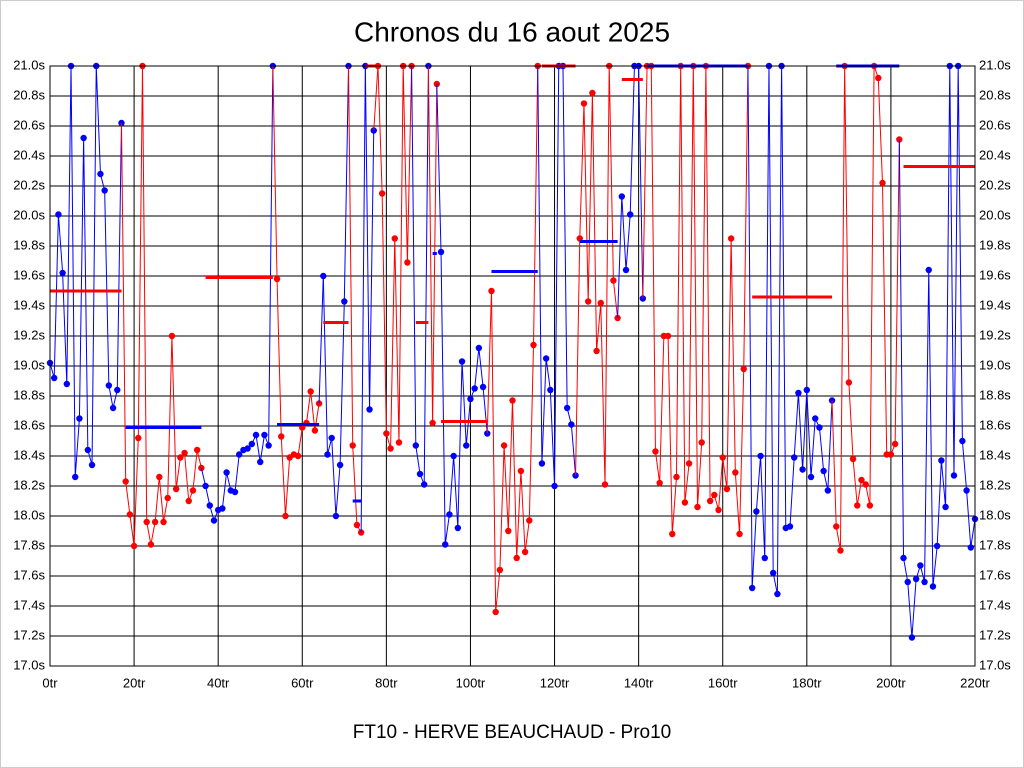 This screenshot has width=1024, height=768. Describe the element at coordinates (995, 334) in the screenshot. I see `y-tick-label-right: 19.2s` at that location.